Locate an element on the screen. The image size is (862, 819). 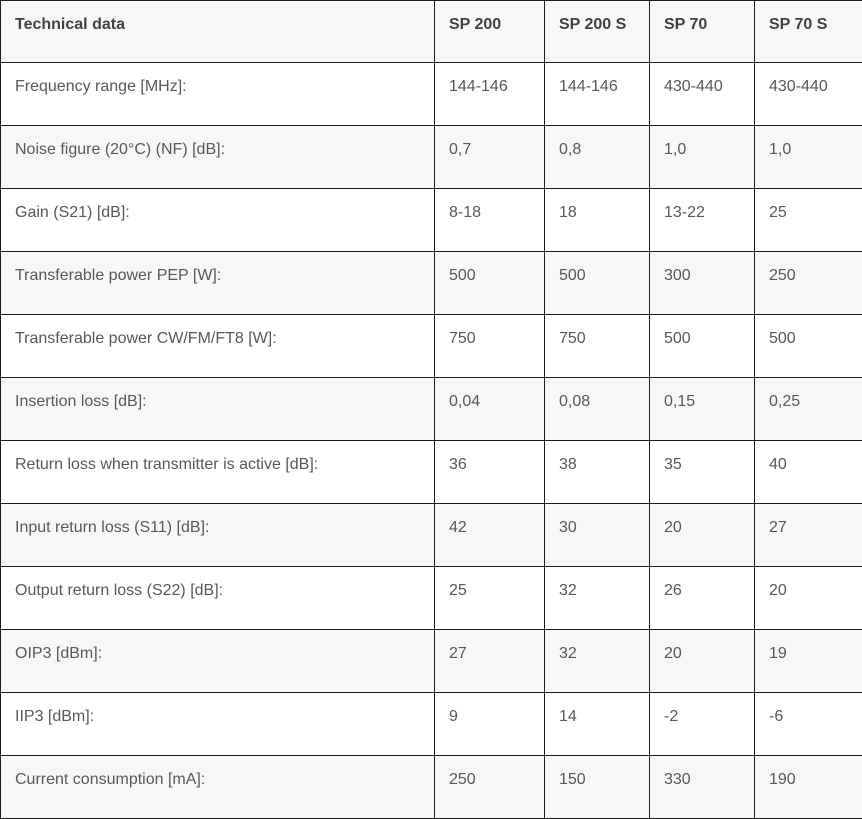
value-cell: 38 is located at coordinates (597, 472).